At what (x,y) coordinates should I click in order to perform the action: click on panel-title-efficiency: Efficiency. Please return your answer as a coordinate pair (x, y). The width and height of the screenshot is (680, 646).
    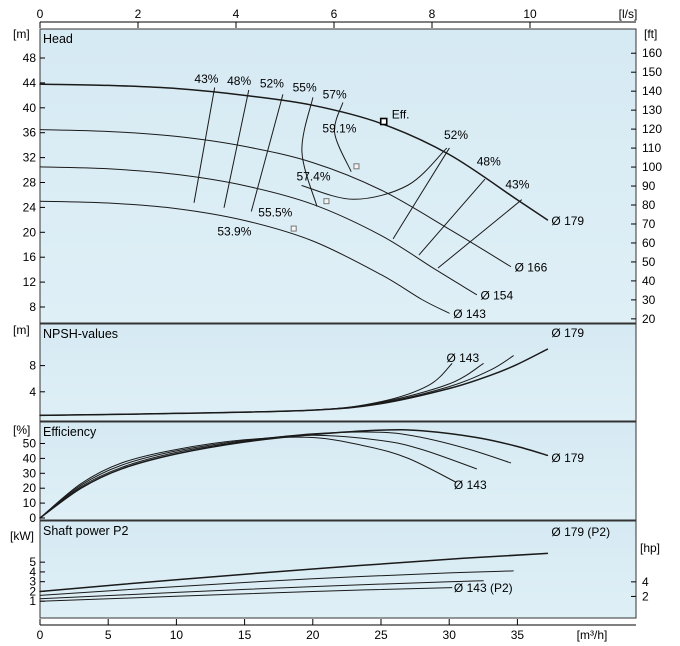
    Looking at the image, I should click on (70, 432).